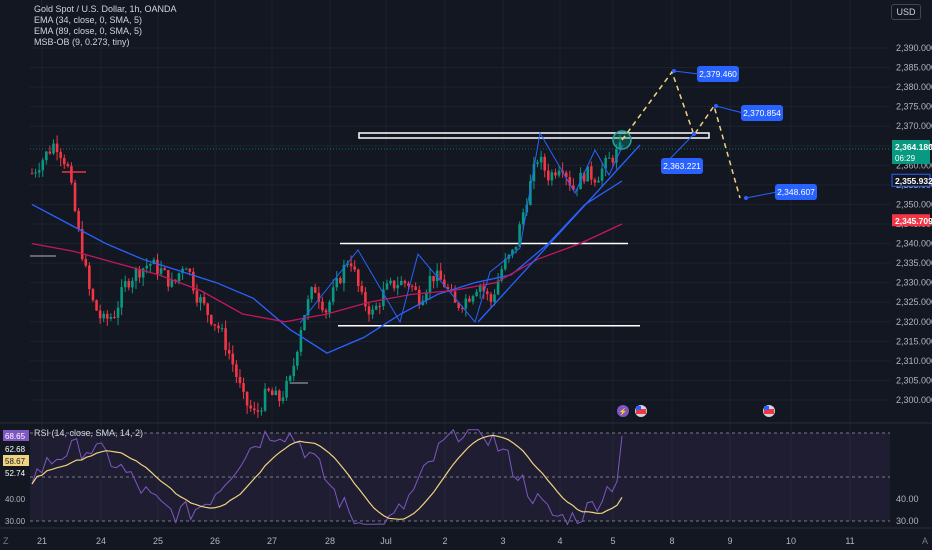  Describe the element at coordinates (913, 181) in the screenshot. I see `price-marker-text: 2,355.932` at that location.